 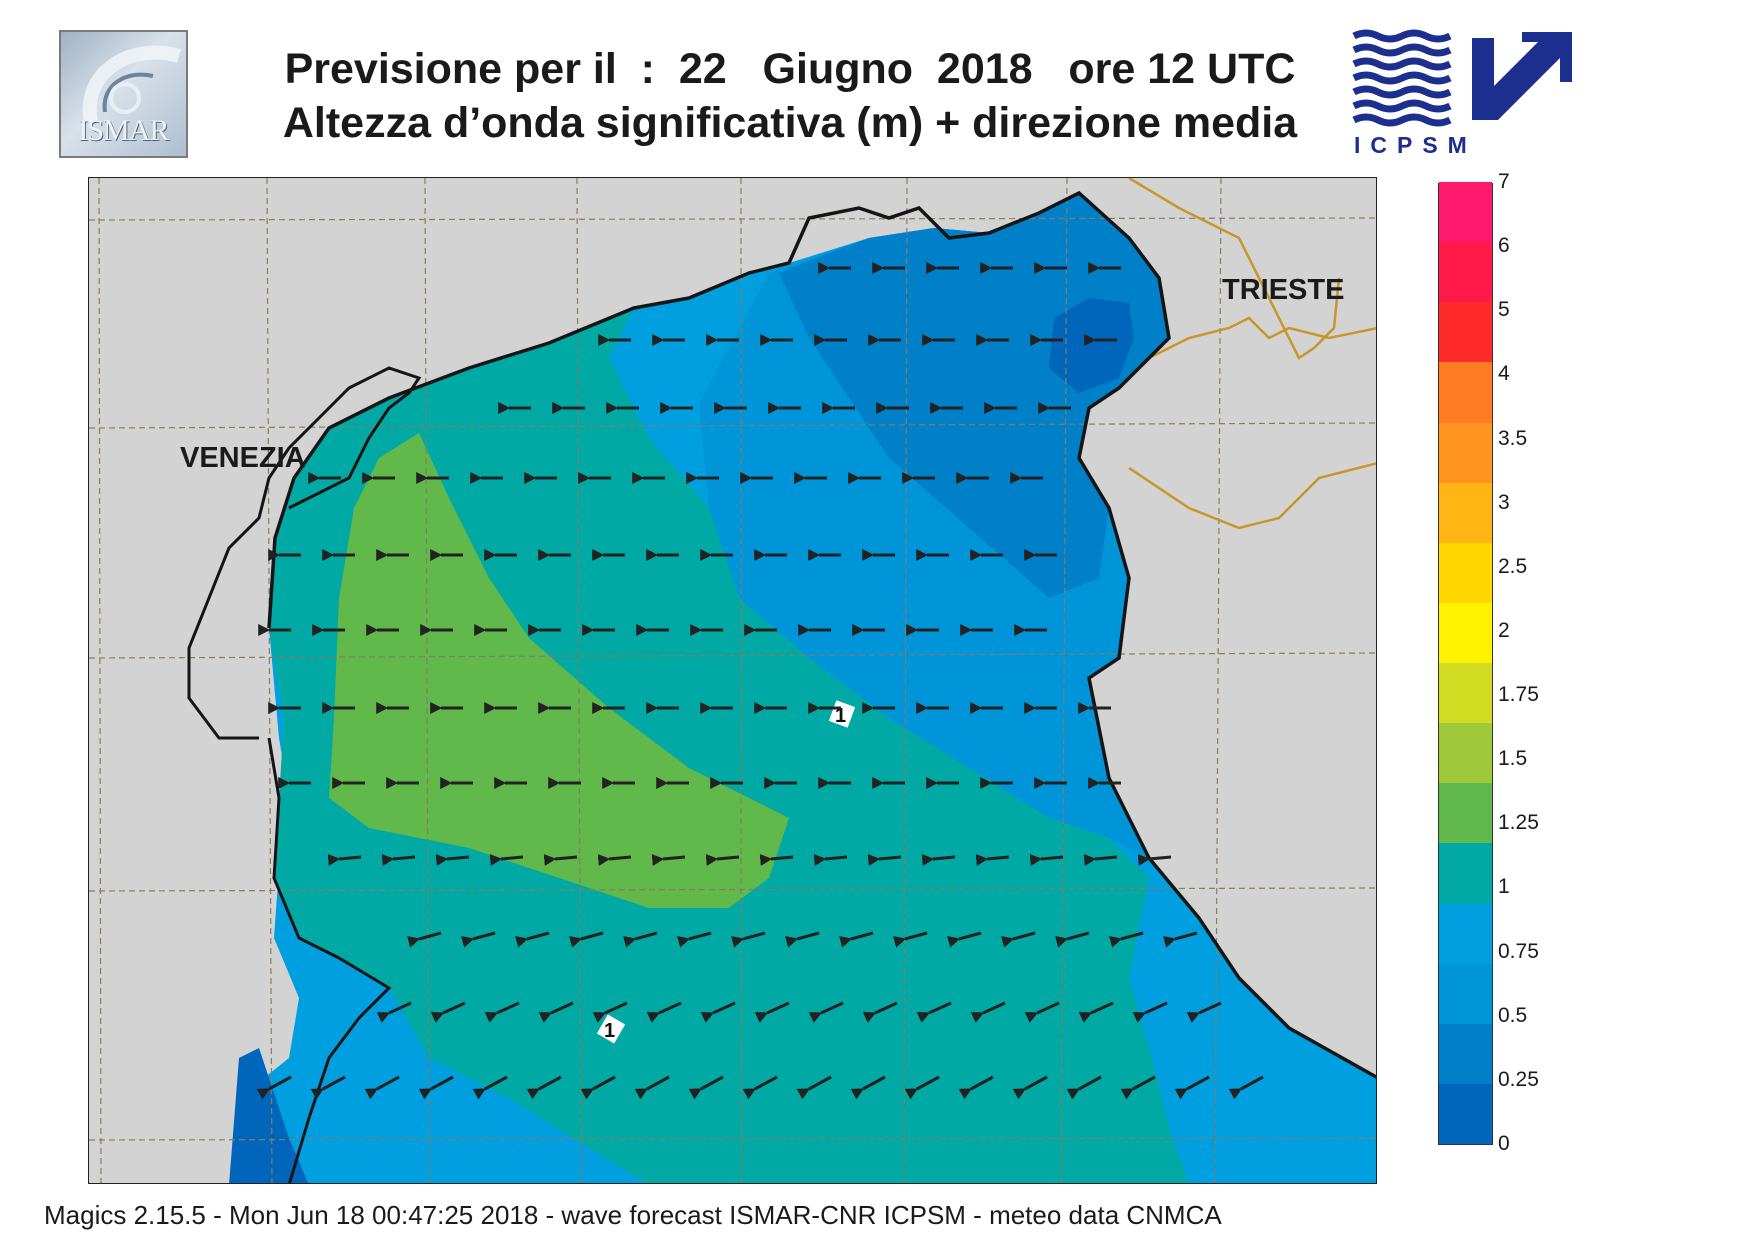 What do you see at coordinates (1504, 1143) in the screenshot?
I see `legend-tick-label: 0` at bounding box center [1504, 1143].